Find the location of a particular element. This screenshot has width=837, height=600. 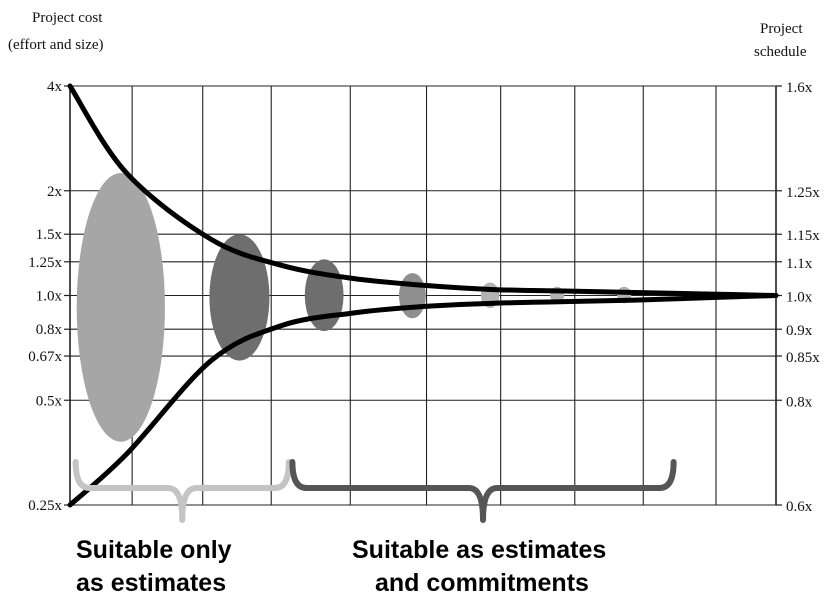

right-tick-label: 0.6x is located at coordinates (799, 507).